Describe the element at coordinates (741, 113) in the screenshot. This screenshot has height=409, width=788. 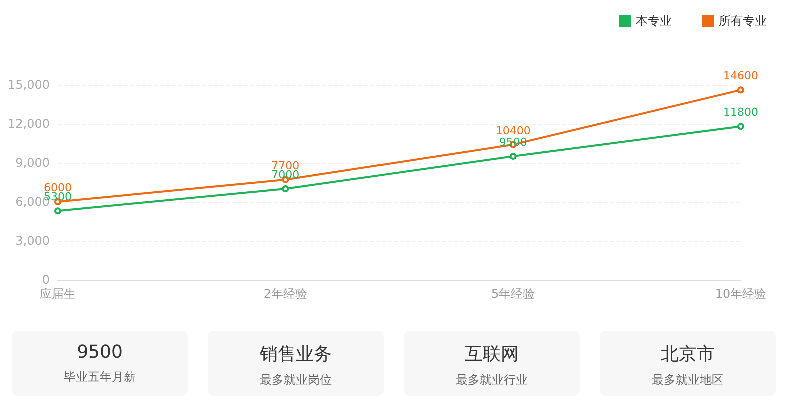
I see `data-label: 11800` at that location.